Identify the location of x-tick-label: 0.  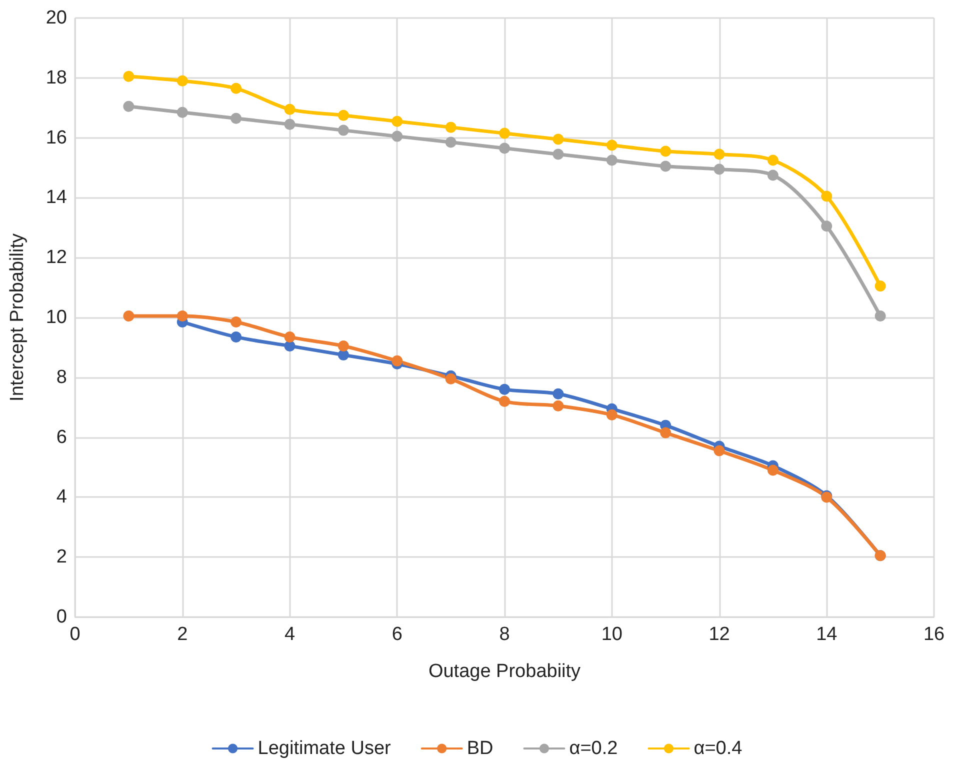
(75, 634).